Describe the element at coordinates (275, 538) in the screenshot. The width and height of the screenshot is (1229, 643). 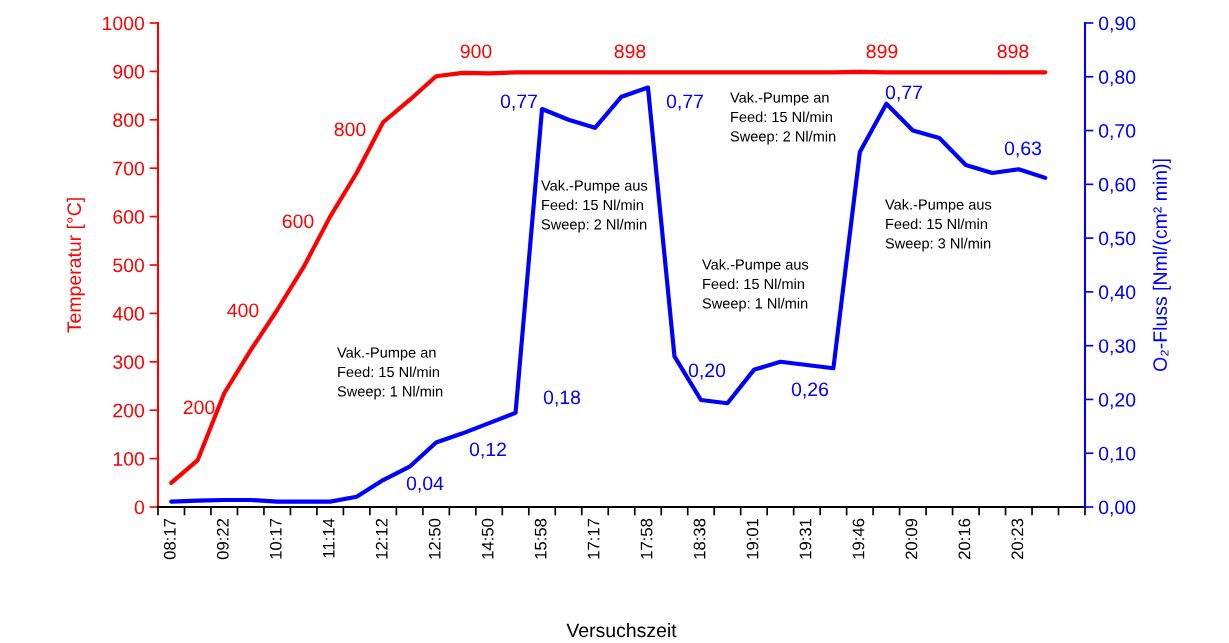
I see `x-tick-label: 10:17` at that location.